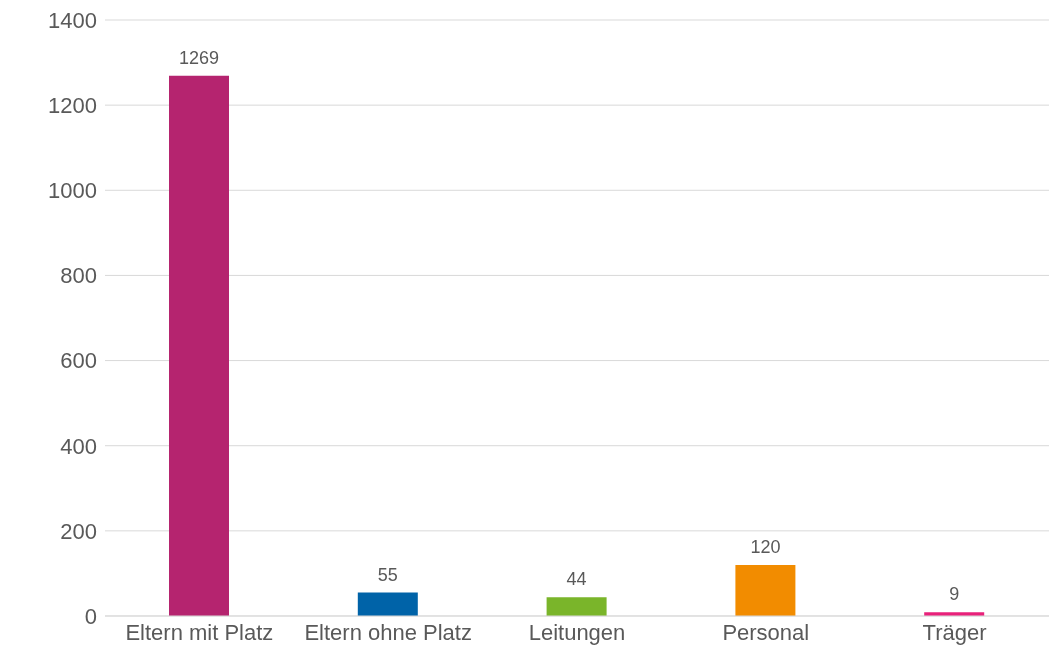 Image resolution: width=1057 pixels, height=666 pixels. Describe the element at coordinates (72, 20) in the screenshot. I see `y-tick-label: 1400` at that location.